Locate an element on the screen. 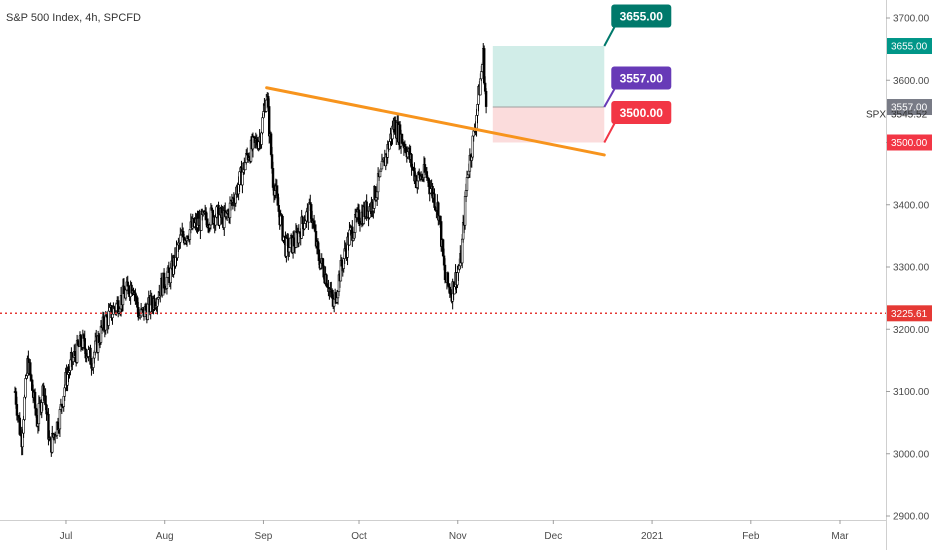 This screenshot has width=932, height=550. time-tick-label: Feb is located at coordinates (751, 536).